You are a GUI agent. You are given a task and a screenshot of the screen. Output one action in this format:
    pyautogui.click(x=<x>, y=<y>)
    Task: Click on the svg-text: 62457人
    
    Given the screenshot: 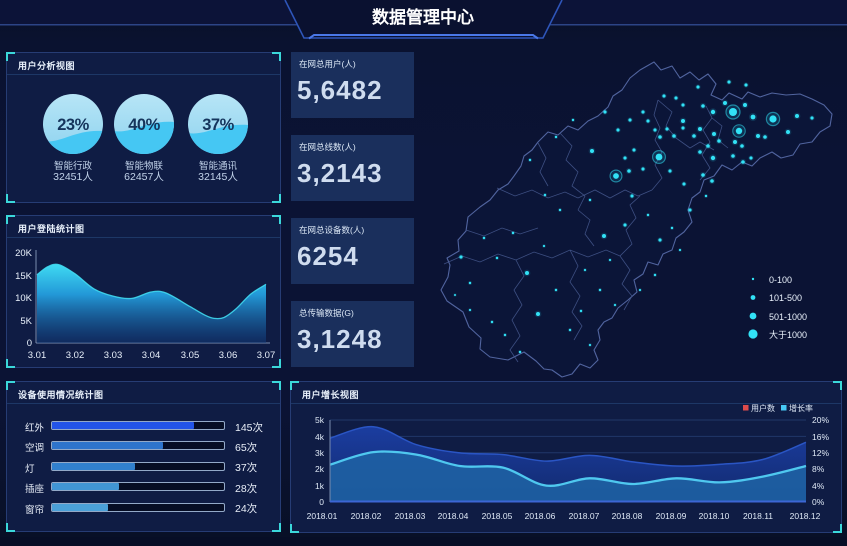 What is the action you would take?
    pyautogui.click(x=144, y=177)
    